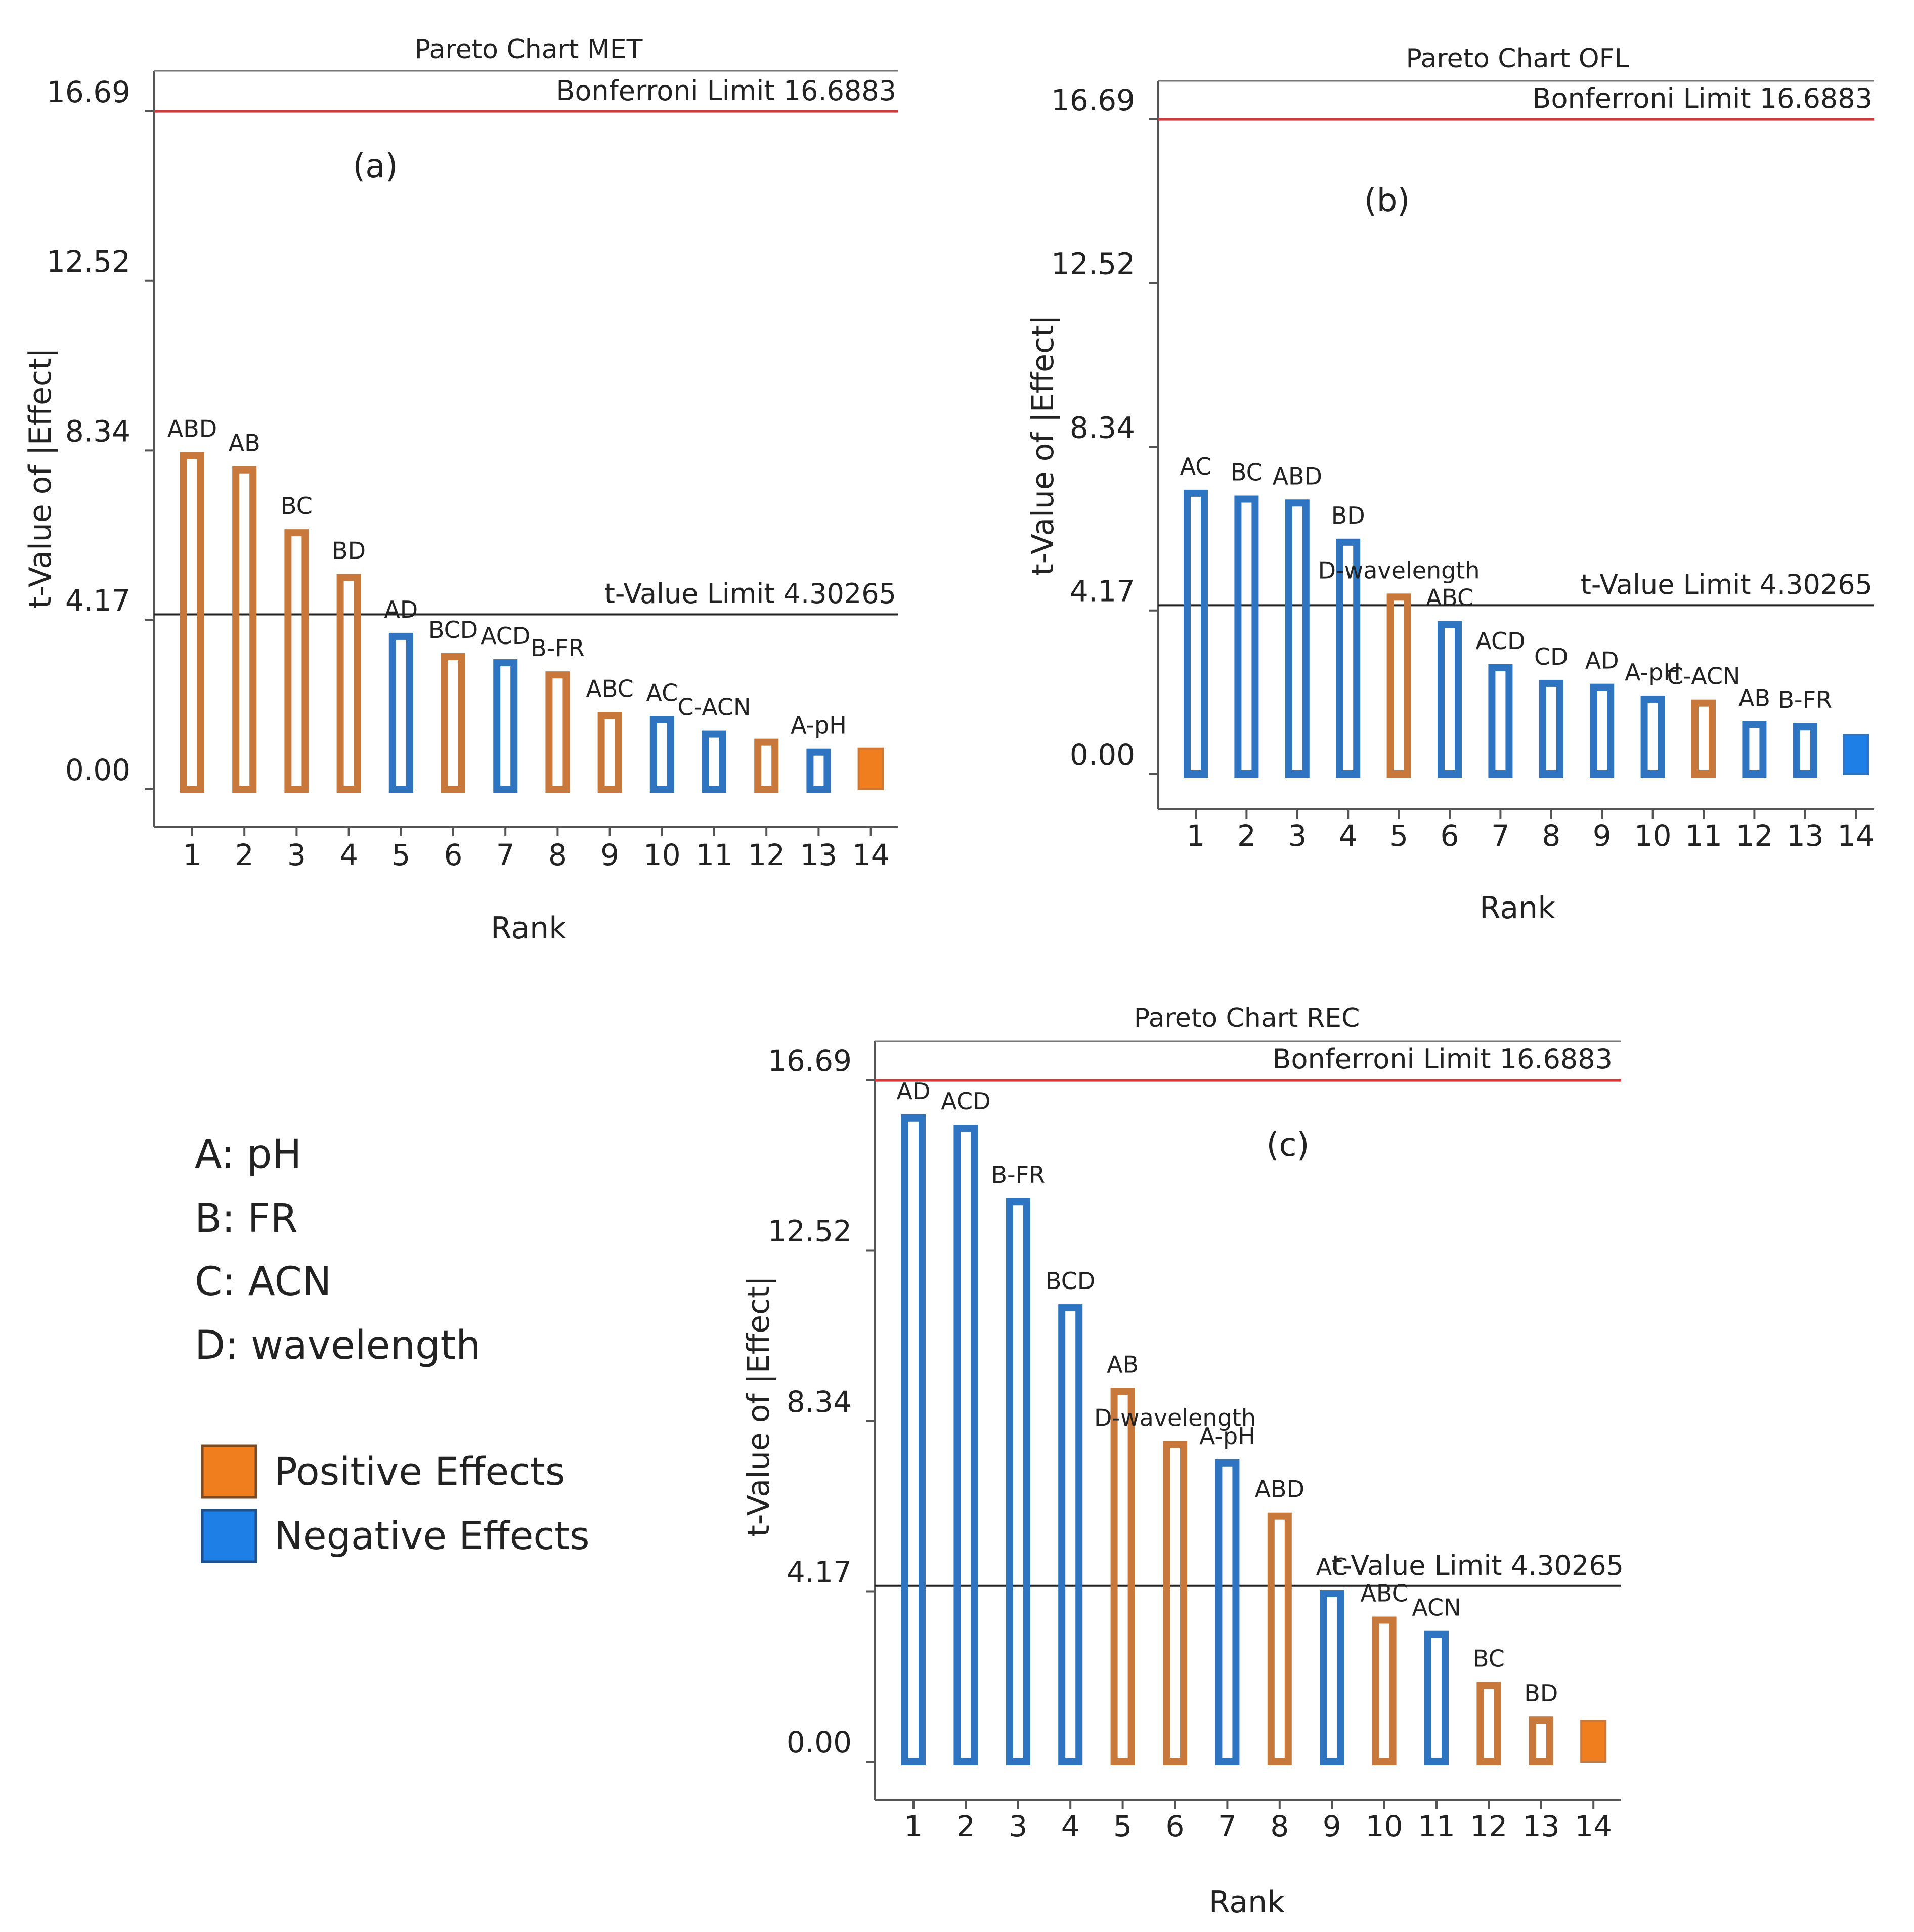 Image resolution: width=1914 pixels, height=1932 pixels. I want to click on x-tick-label: 3, so click(296, 855).